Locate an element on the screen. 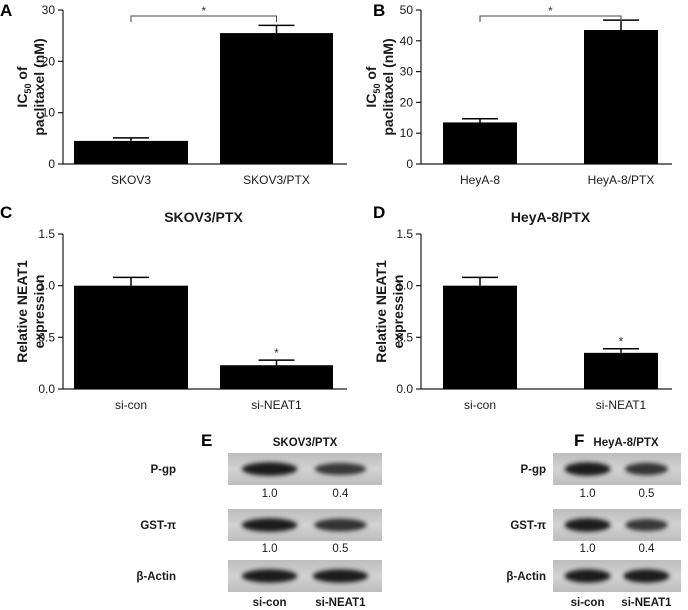  blot-row-p-gp: P-gp 1.0 0.5 is located at coordinates (600, 476).